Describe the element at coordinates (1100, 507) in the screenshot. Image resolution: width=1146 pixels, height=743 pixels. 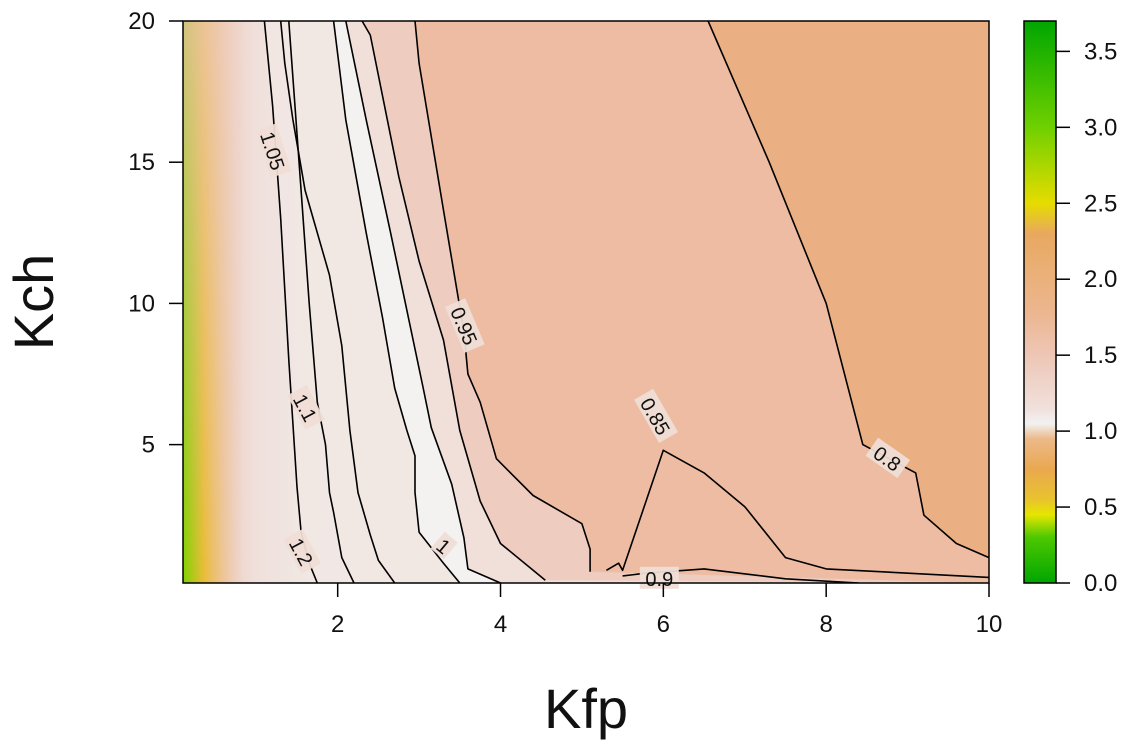
I see `colorbar-tick-label-0.5: 0.5` at that location.